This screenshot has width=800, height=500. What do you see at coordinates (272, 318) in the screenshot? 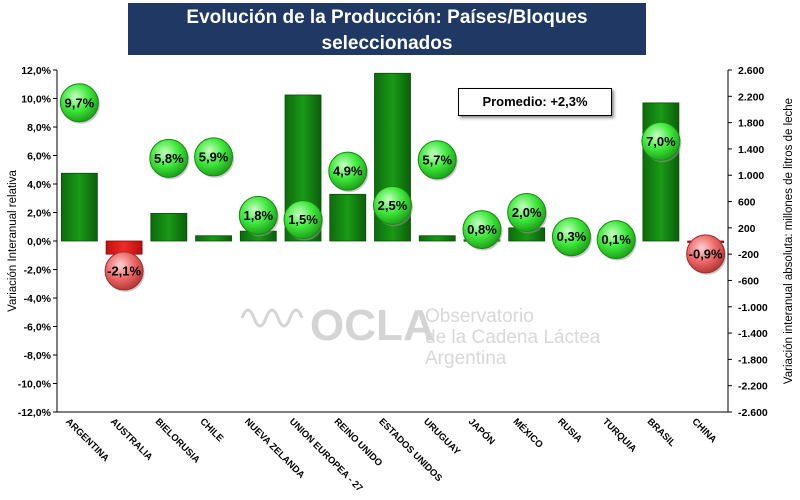
I see `ocla-logo-wave-icon` at bounding box center [272, 318].